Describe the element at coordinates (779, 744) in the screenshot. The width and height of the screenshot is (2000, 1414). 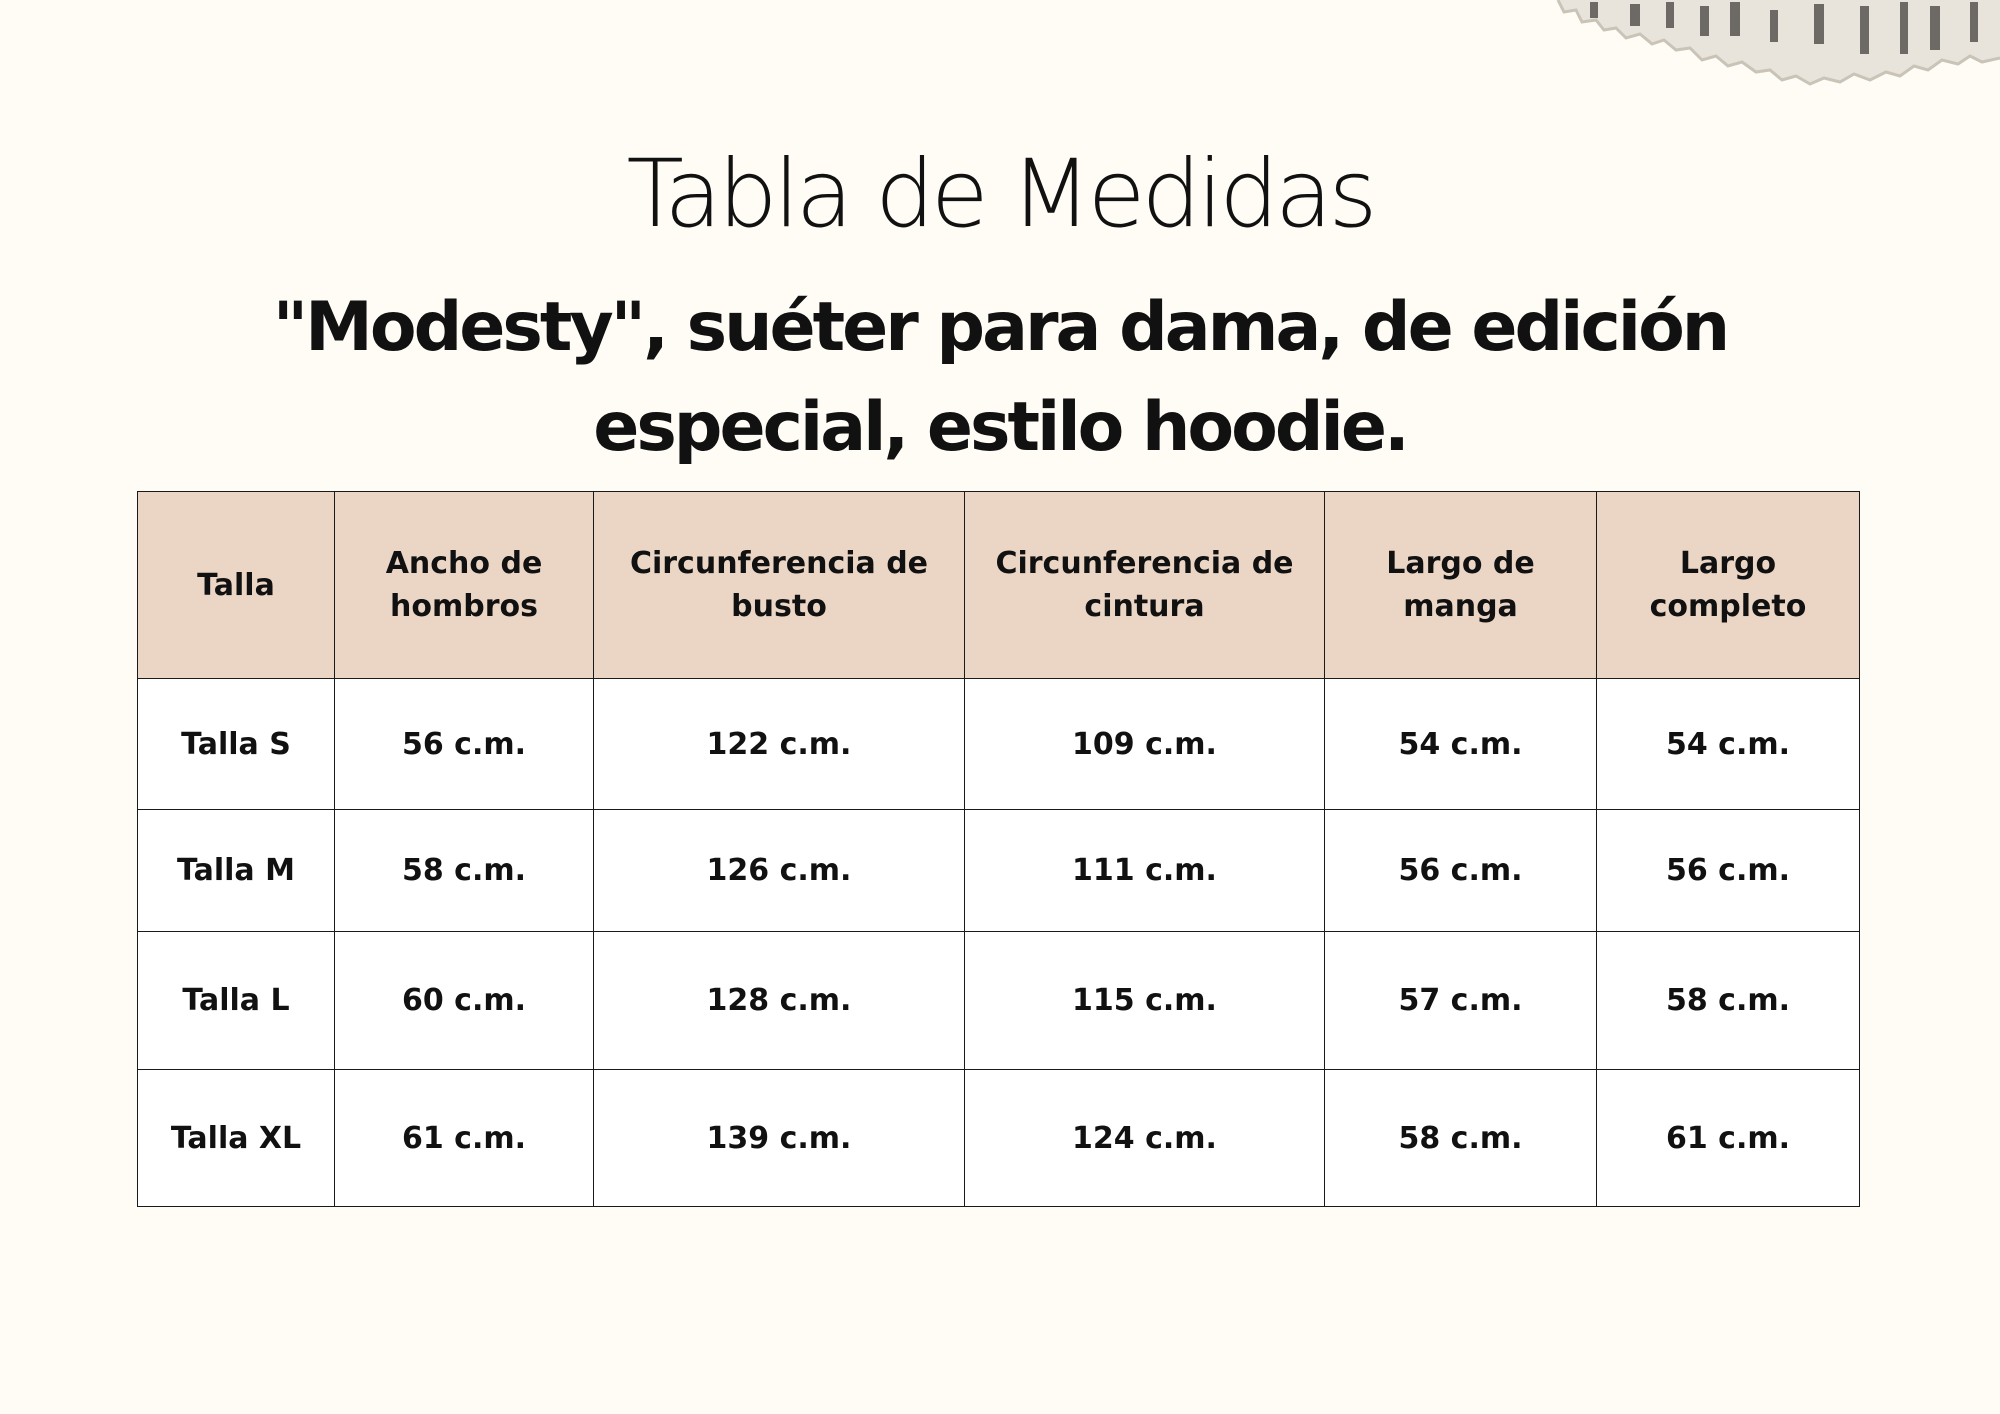
I see `table-cell: 122 c.m.` at that location.